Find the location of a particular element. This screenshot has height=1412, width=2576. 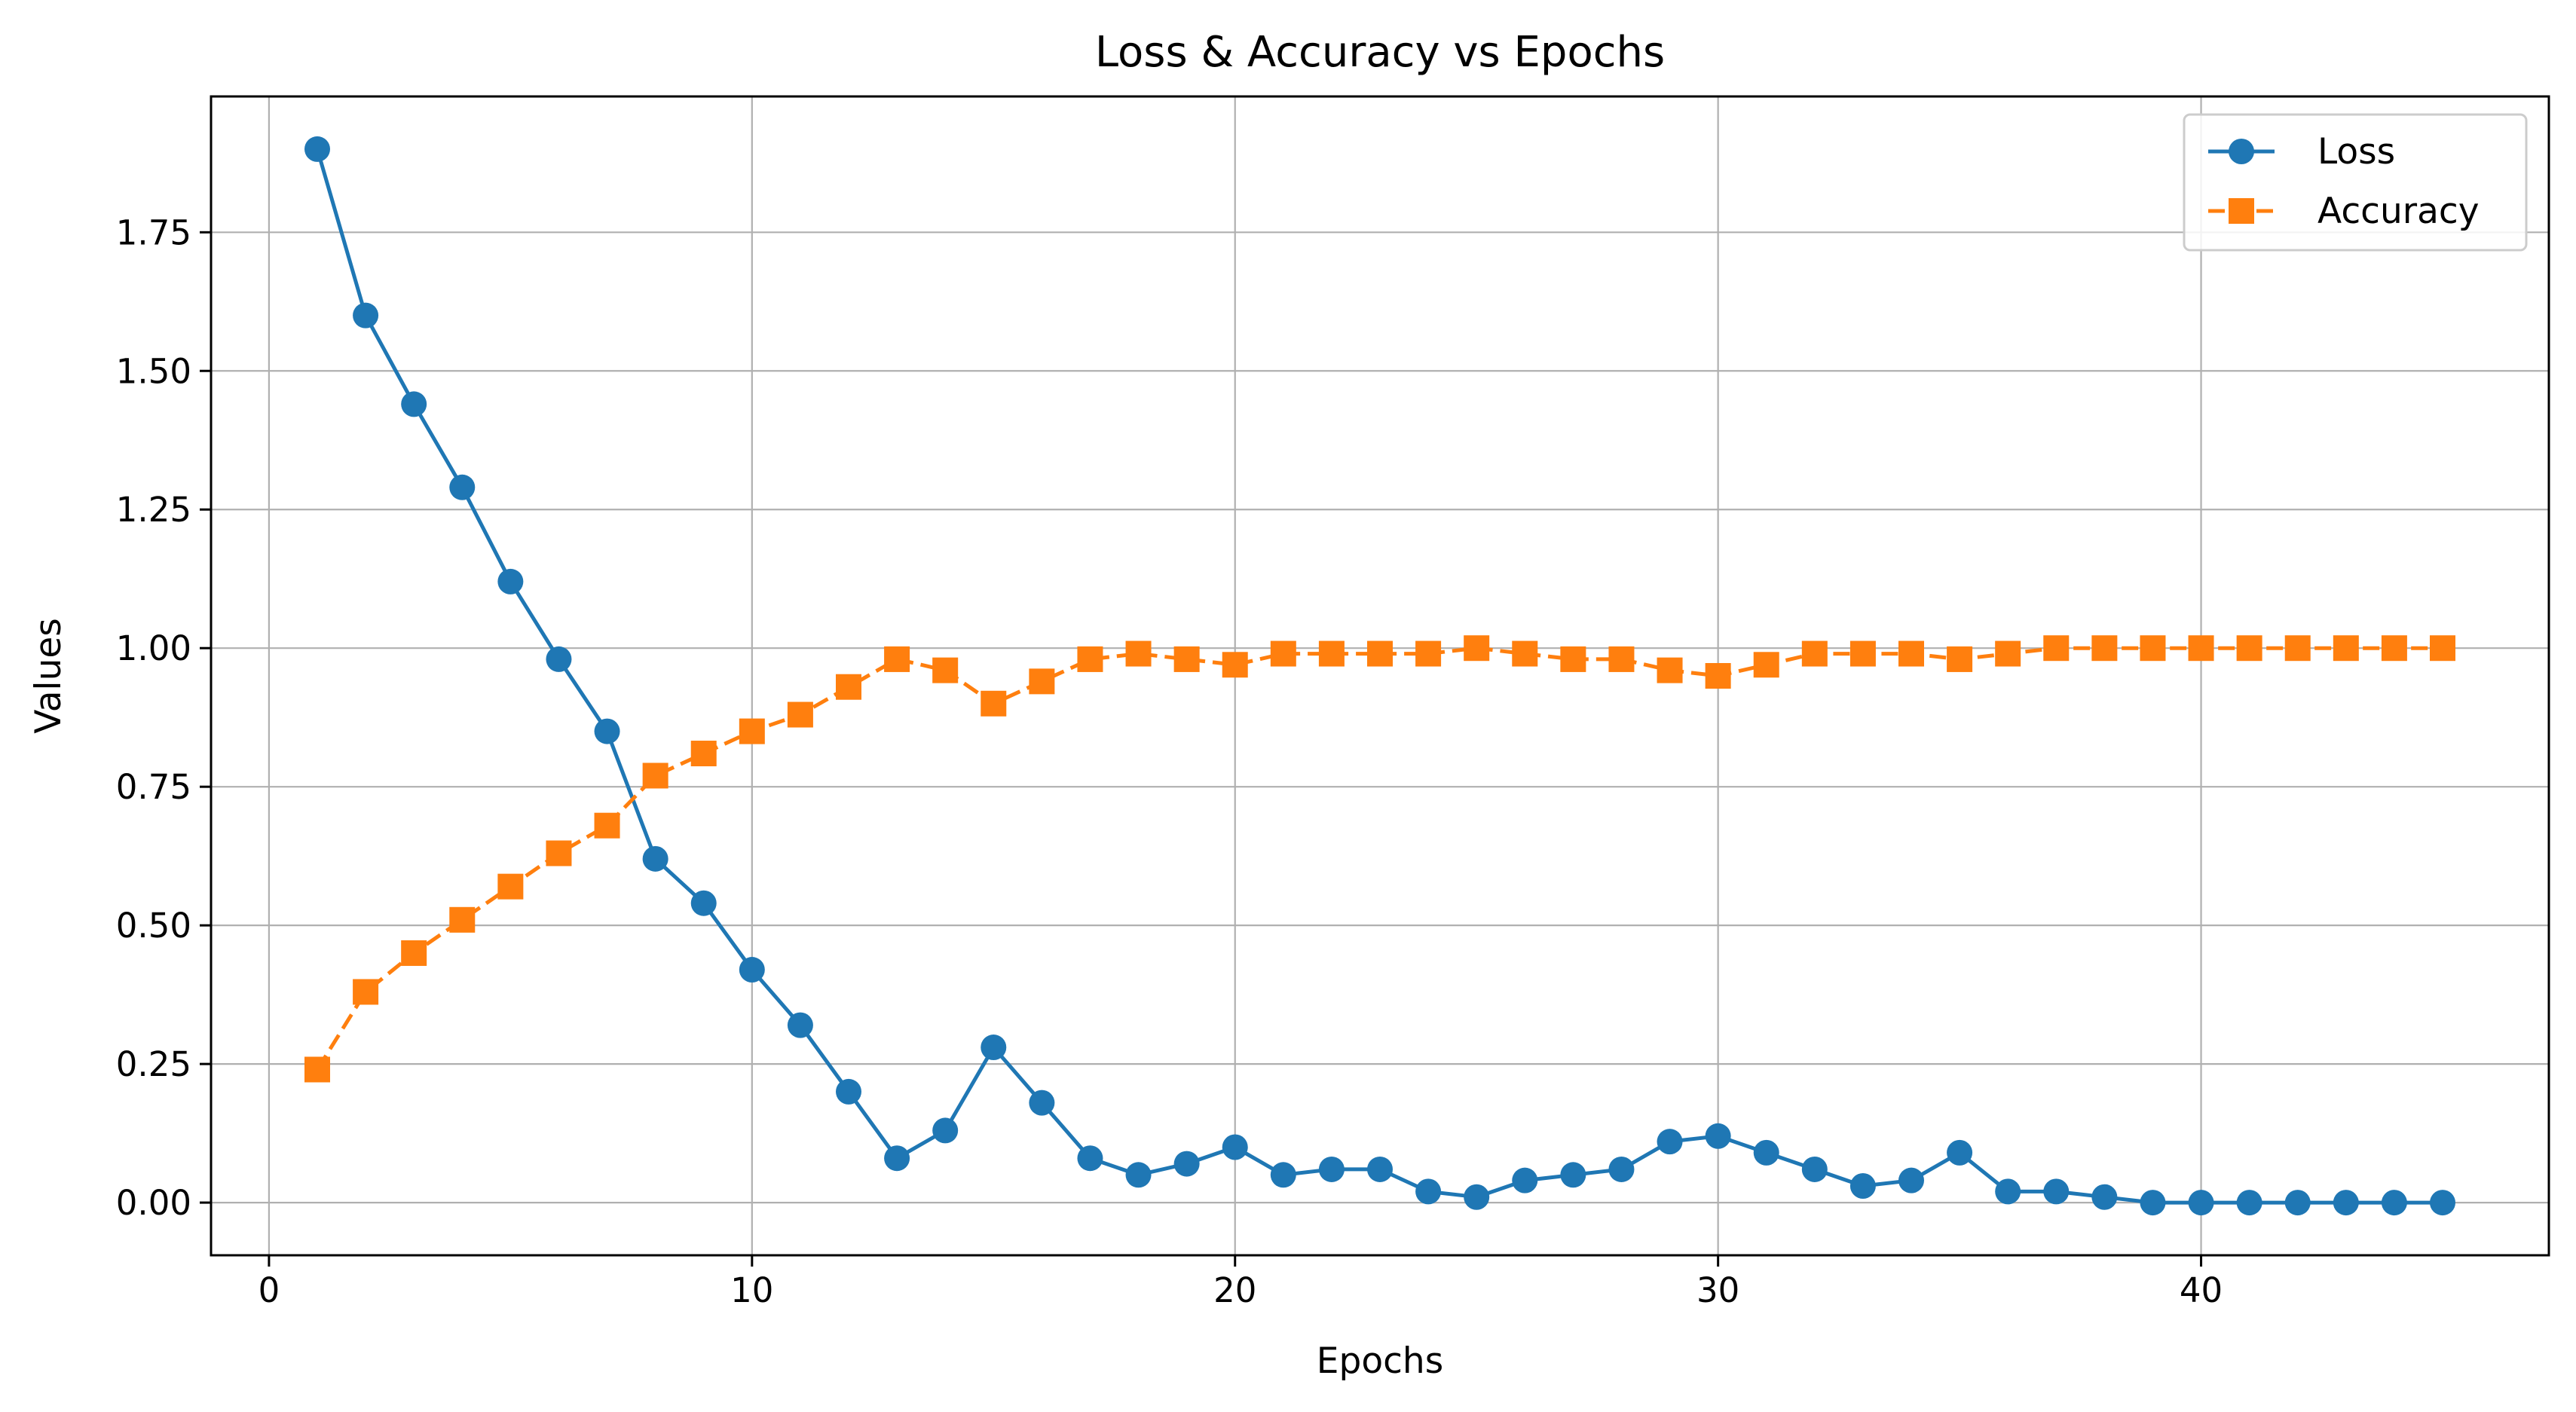

legend-label: Accuracy is located at coordinates (2398, 211).